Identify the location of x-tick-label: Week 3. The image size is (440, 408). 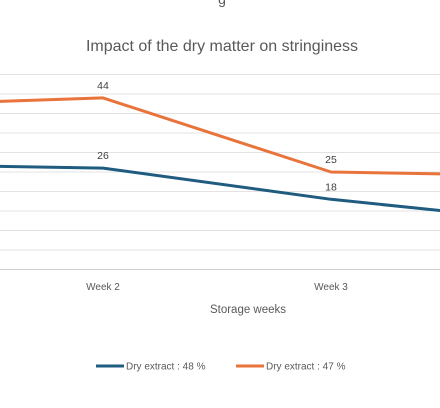
(331, 287).